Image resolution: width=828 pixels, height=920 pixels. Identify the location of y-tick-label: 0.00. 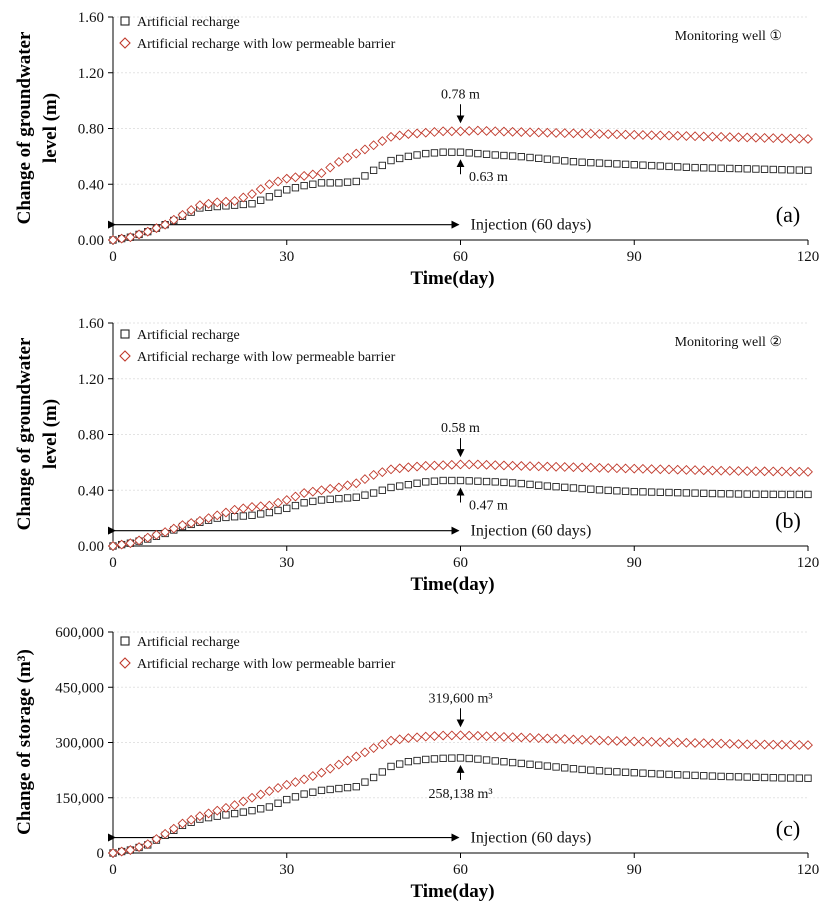
(91, 241).